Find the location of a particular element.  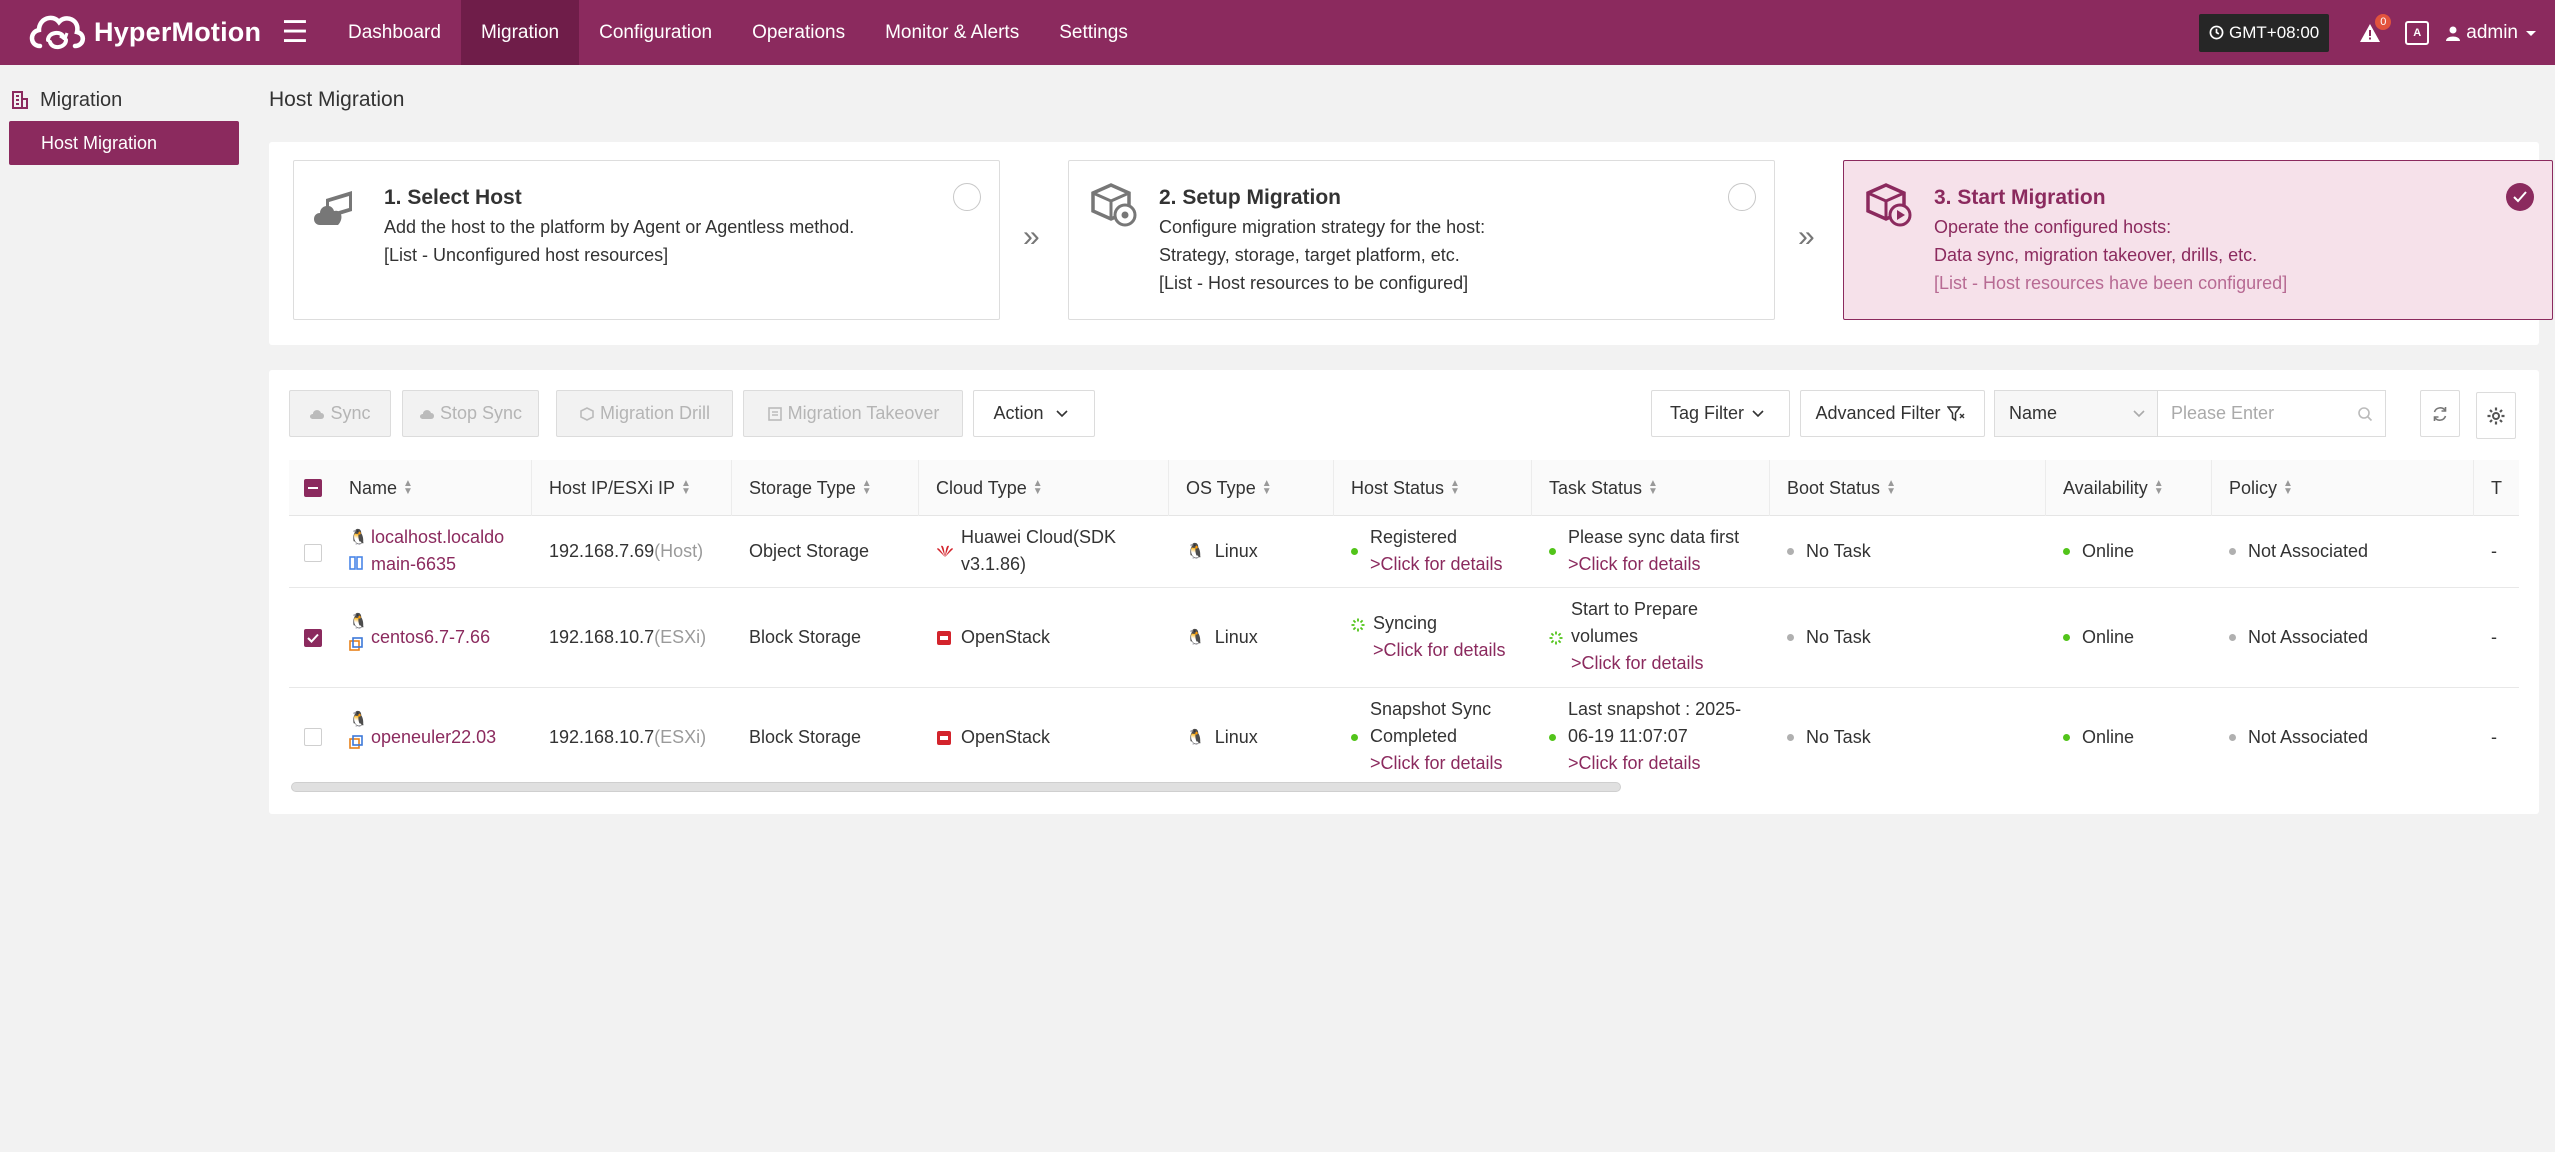

column-header-availability: Availability ▲ ▼ is located at coordinates (2113, 488).